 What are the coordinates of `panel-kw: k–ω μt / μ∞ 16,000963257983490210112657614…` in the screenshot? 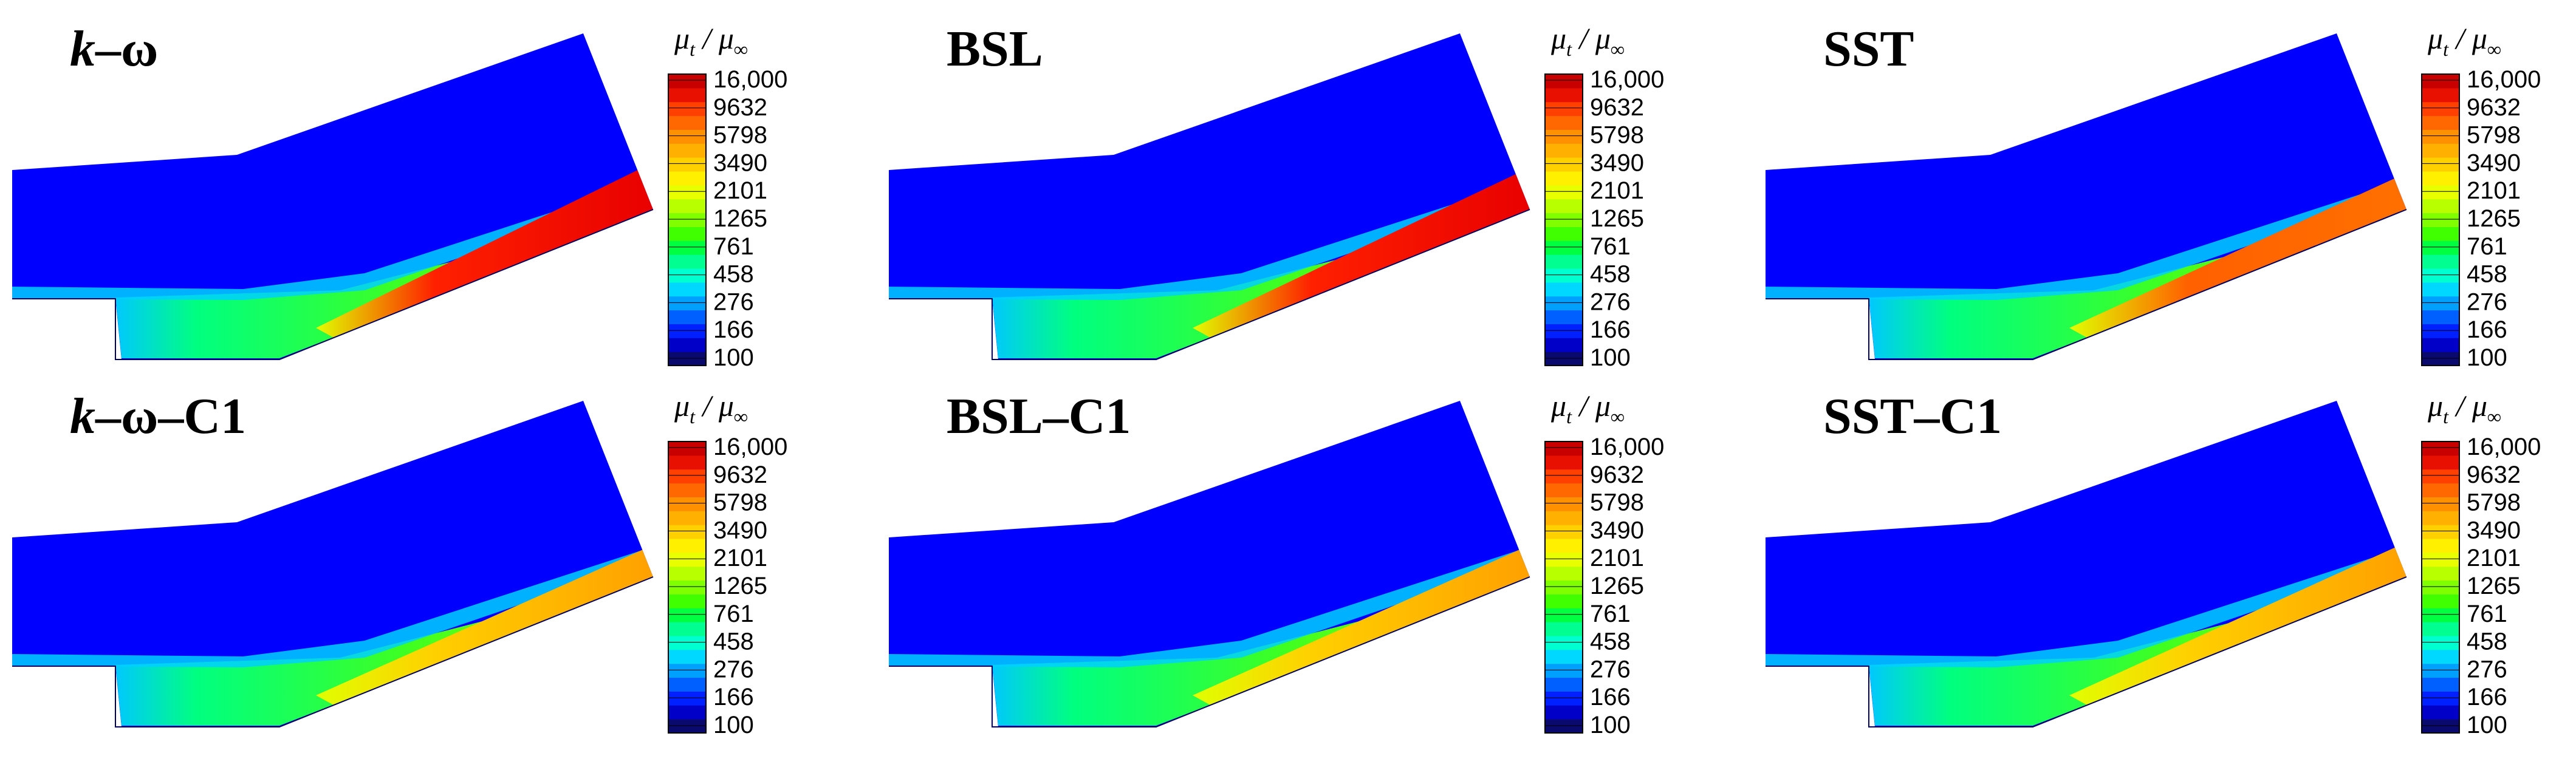 It's located at (399, 196).